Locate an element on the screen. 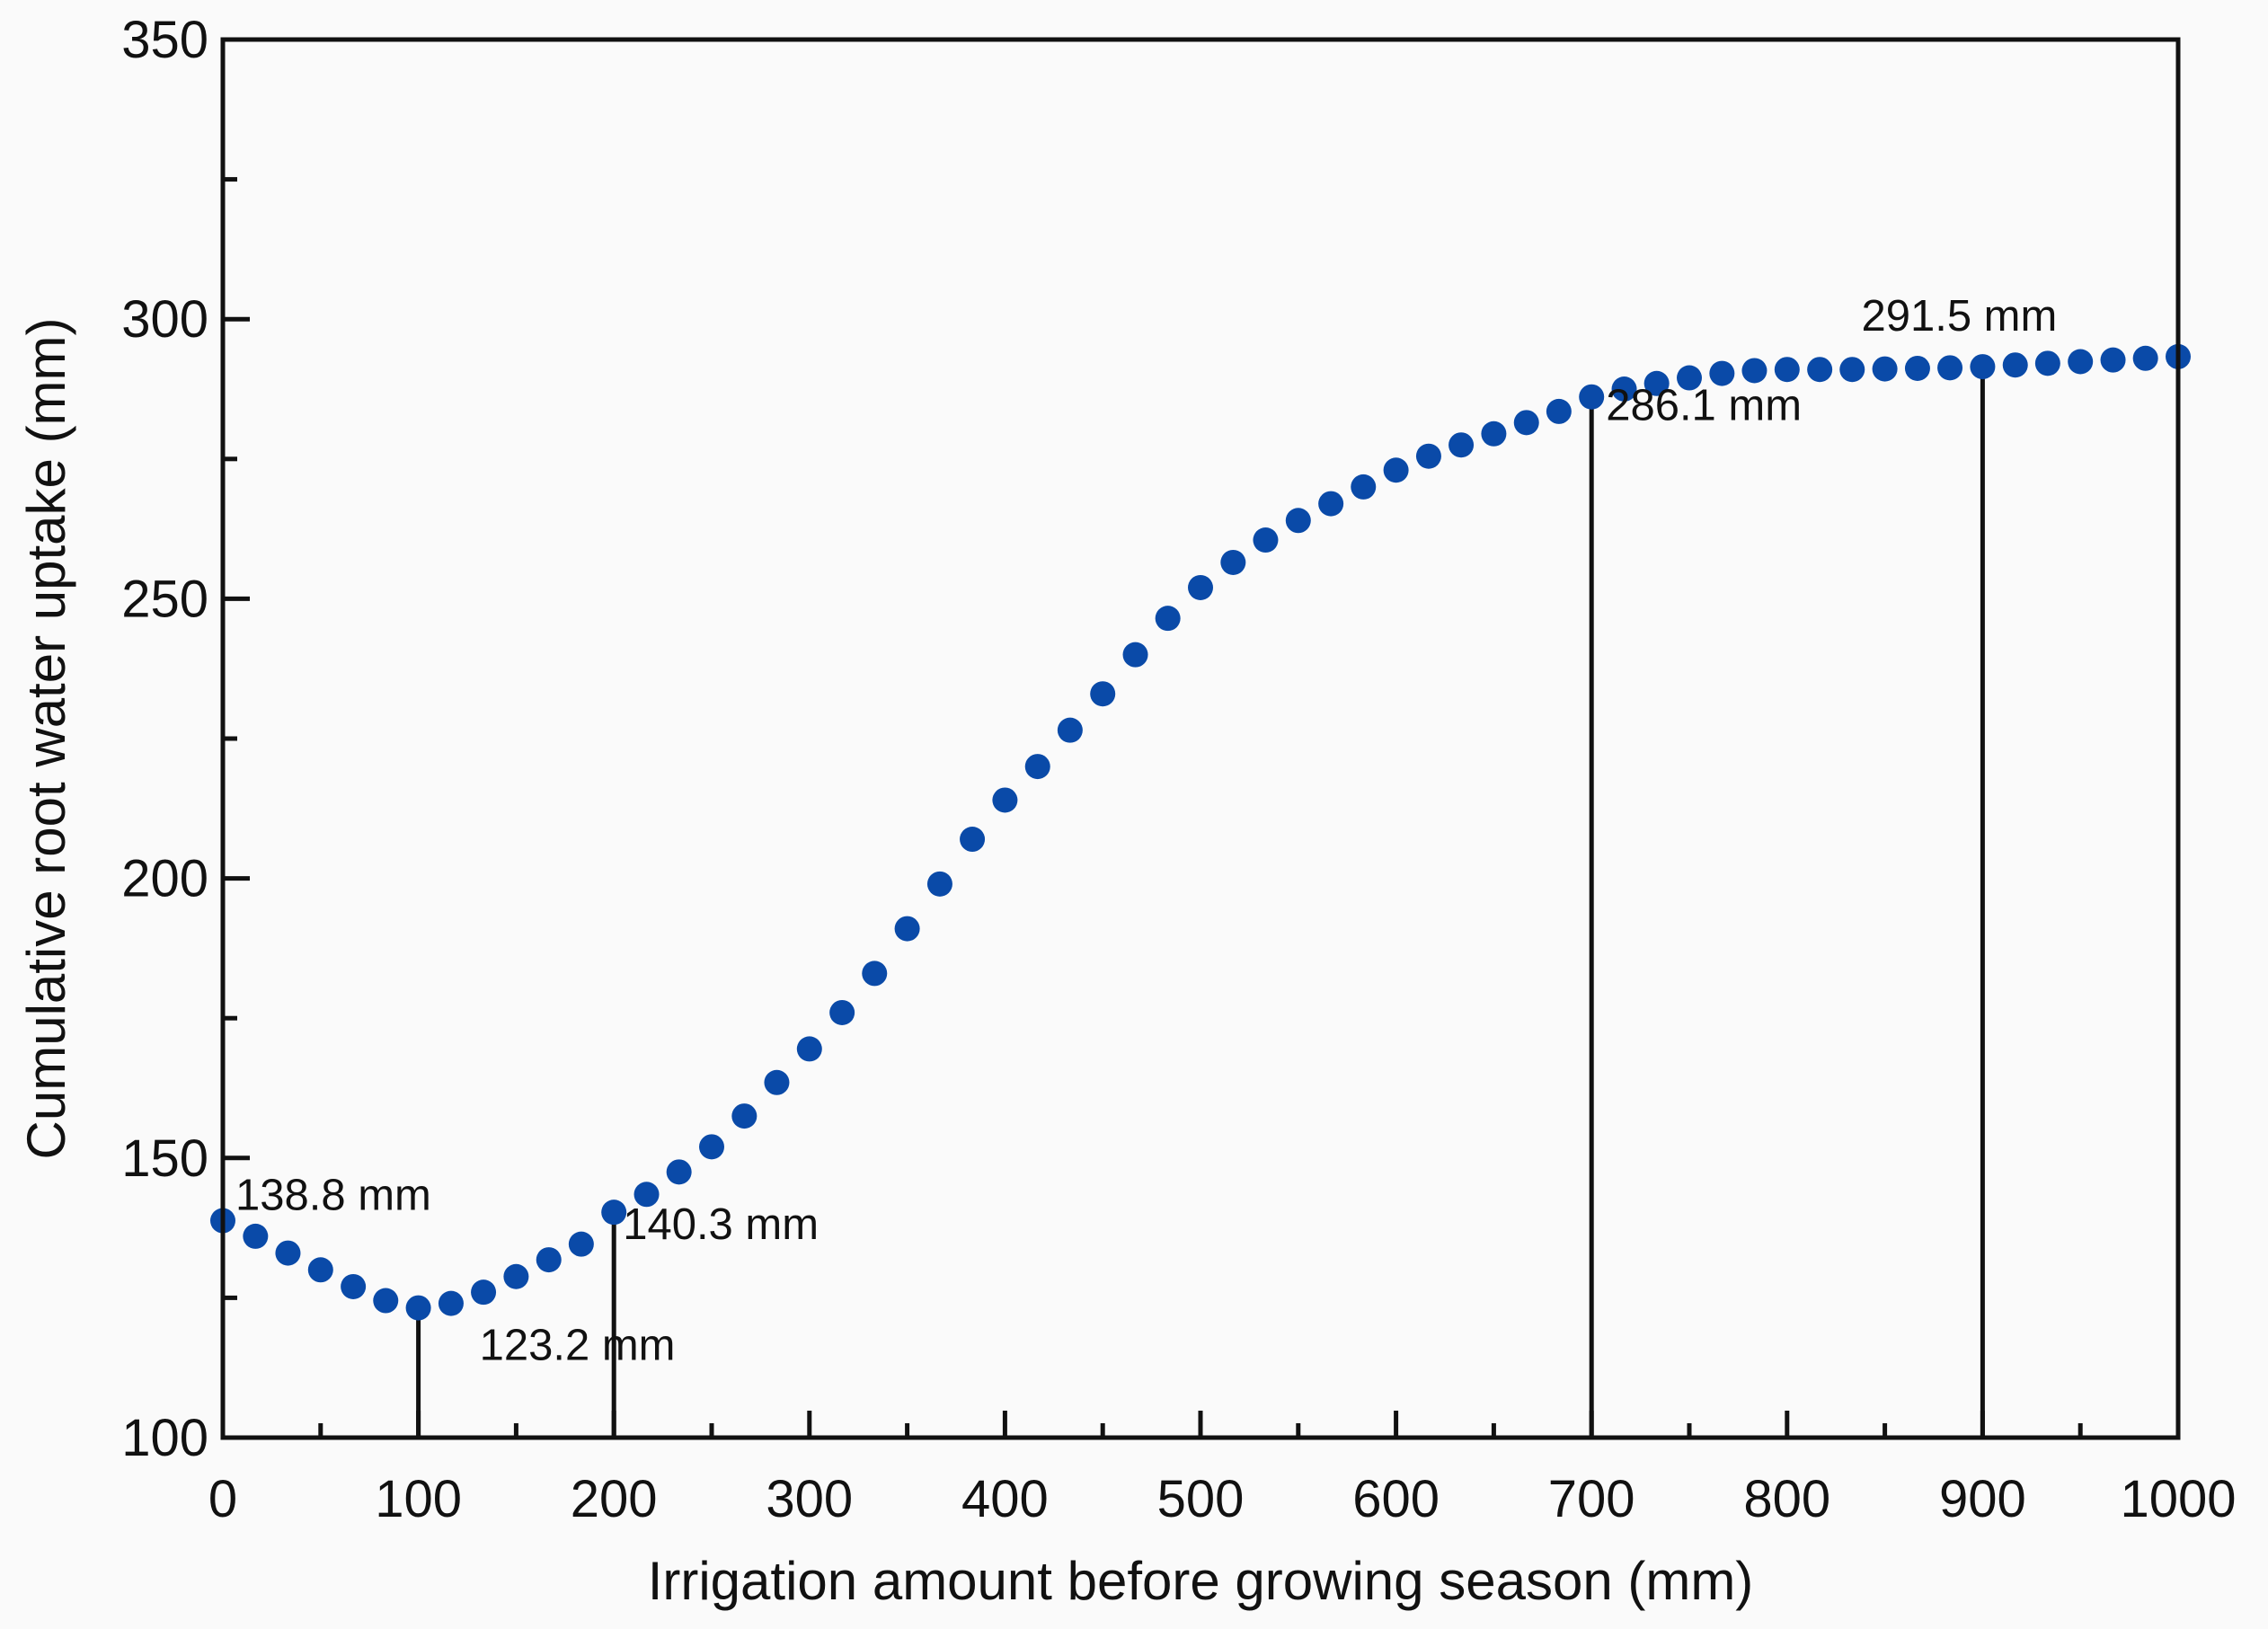 The width and height of the screenshot is (2268, 1629). annotation-label: 138.8 mm is located at coordinates (333, 1196).